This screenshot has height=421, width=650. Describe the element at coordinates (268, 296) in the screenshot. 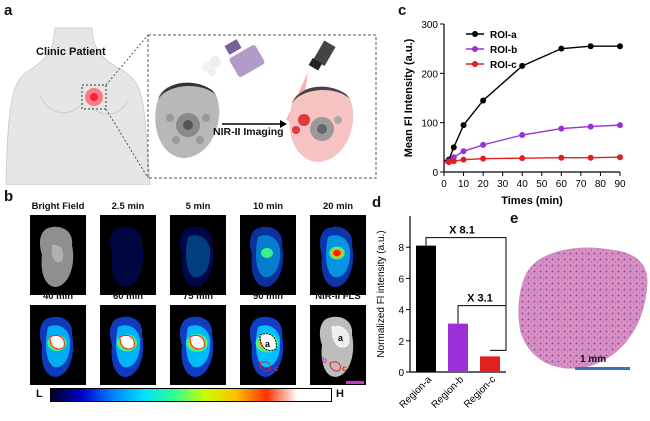

I see `tile-caption: 90 min` at that location.